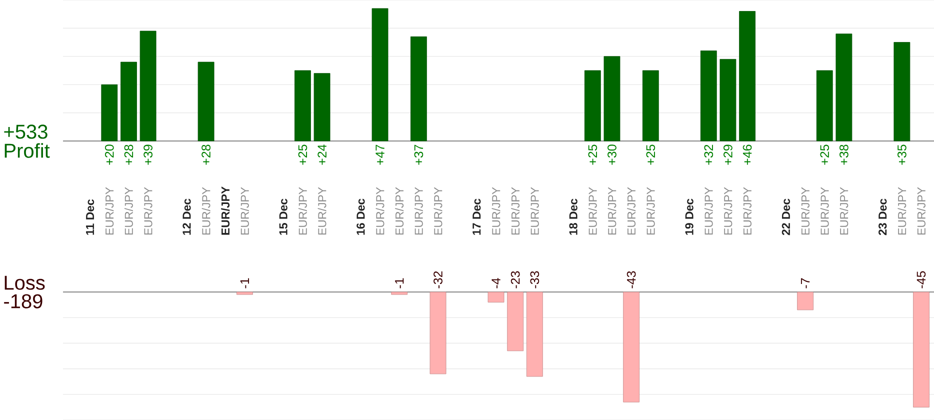  I want to click on x-tick-label: 18 Dec, so click(573, 216).